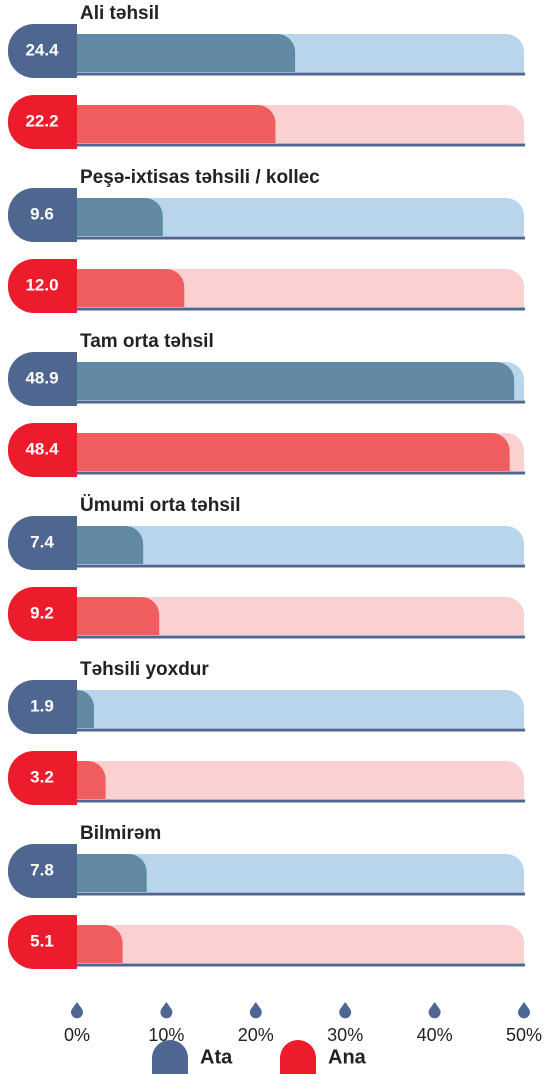 This screenshot has height=1079, width=560. I want to click on value-label: 5.1, so click(42, 940).